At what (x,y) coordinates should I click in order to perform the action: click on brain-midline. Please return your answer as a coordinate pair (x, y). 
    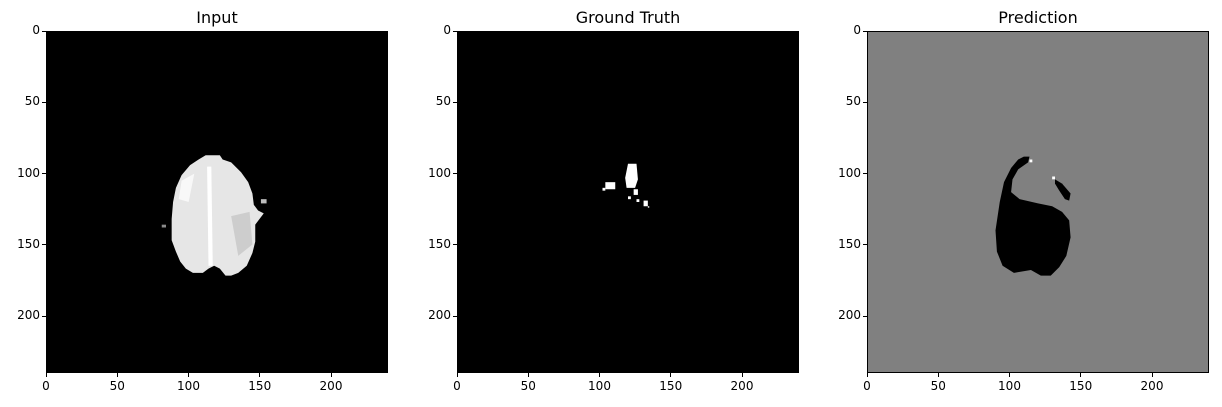
    Looking at the image, I should click on (210, 216).